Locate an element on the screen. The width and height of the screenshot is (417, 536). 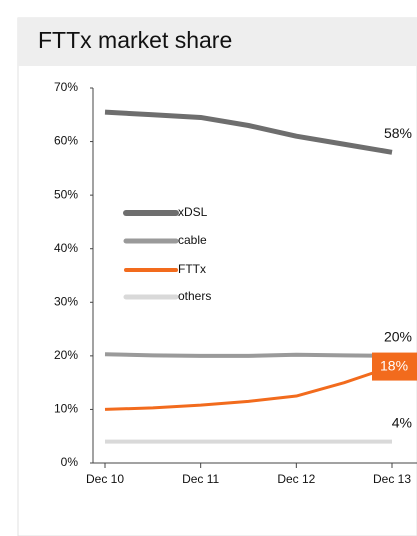
y-tick-label: 10% is located at coordinates (66, 409).